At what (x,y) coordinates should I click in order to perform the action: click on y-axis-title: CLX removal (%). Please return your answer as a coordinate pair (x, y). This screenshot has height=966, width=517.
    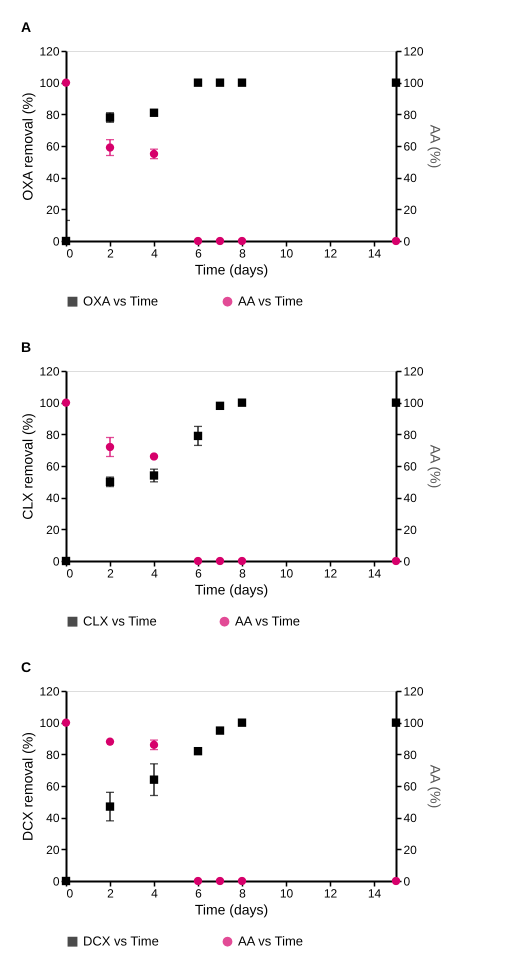
    Looking at the image, I should click on (27, 466).